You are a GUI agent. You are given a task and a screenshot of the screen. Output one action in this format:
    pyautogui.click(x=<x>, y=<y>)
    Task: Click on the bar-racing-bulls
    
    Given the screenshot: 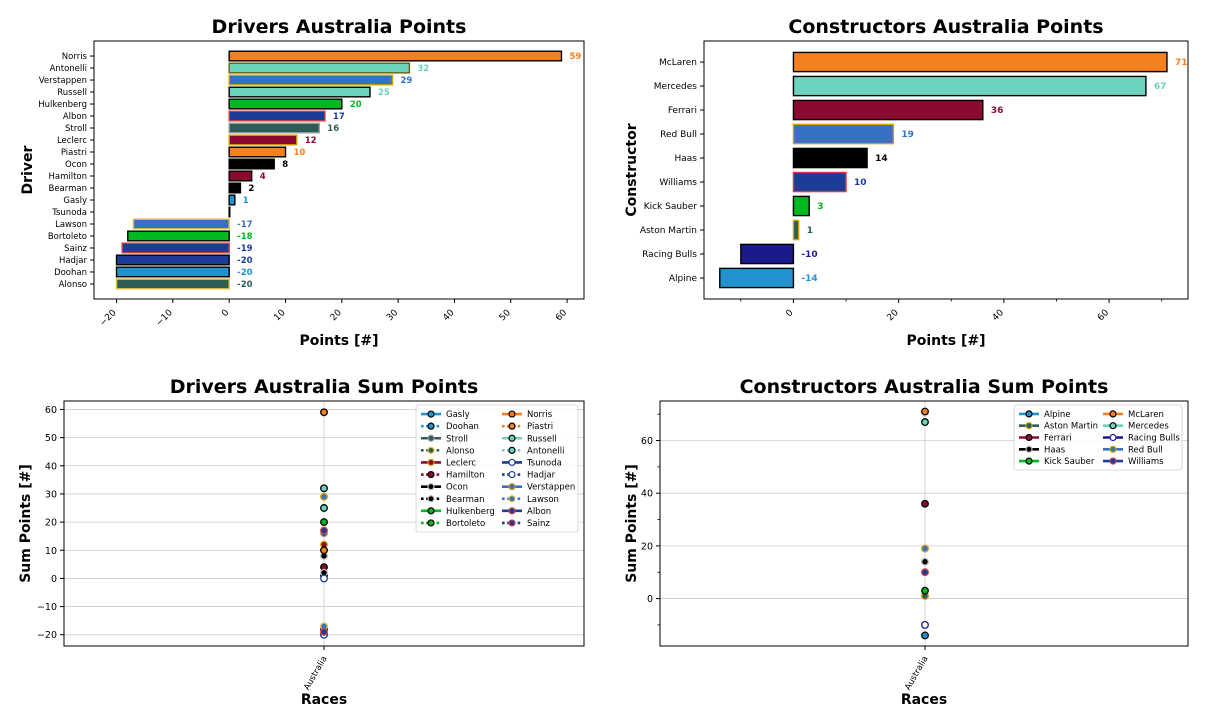 What is the action you would take?
    pyautogui.click(x=767, y=254)
    